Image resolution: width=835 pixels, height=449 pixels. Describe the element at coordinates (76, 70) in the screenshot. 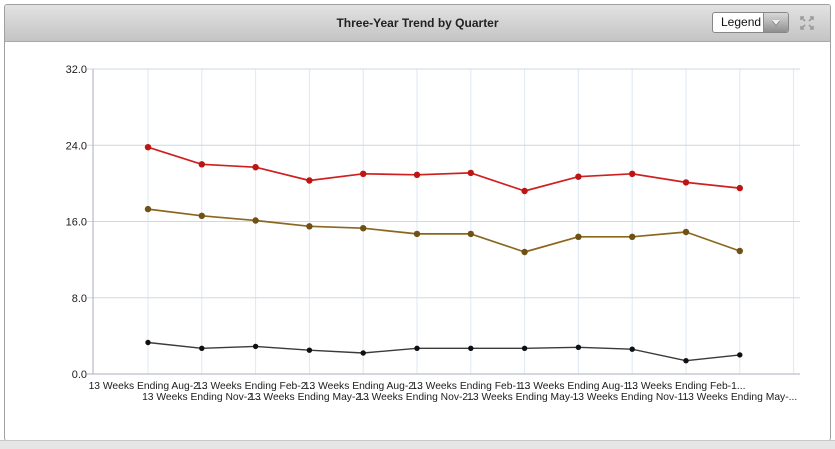

I see `y-axis-label: 32.0` at that location.